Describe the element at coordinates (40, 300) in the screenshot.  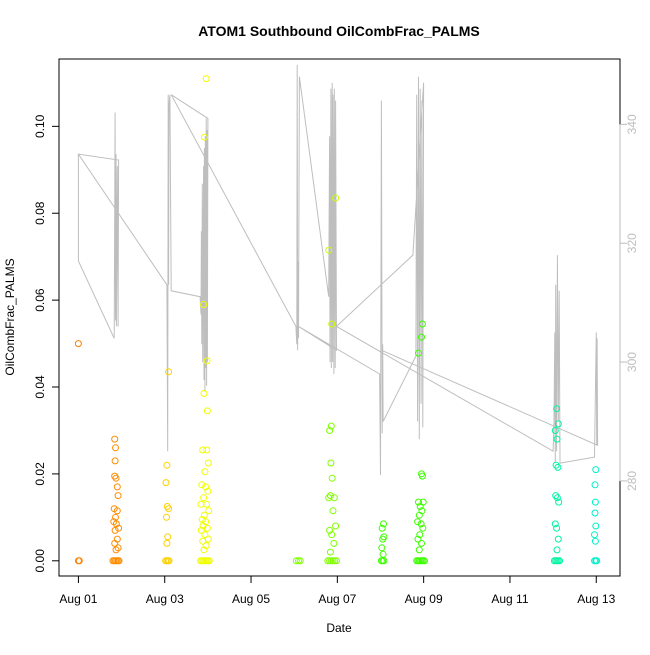
I see `y-tick-label: 0.06` at that location.